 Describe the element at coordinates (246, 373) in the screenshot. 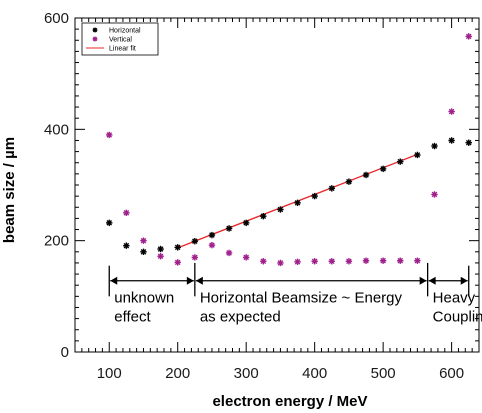

I see `x-tick-label: 300` at that location.